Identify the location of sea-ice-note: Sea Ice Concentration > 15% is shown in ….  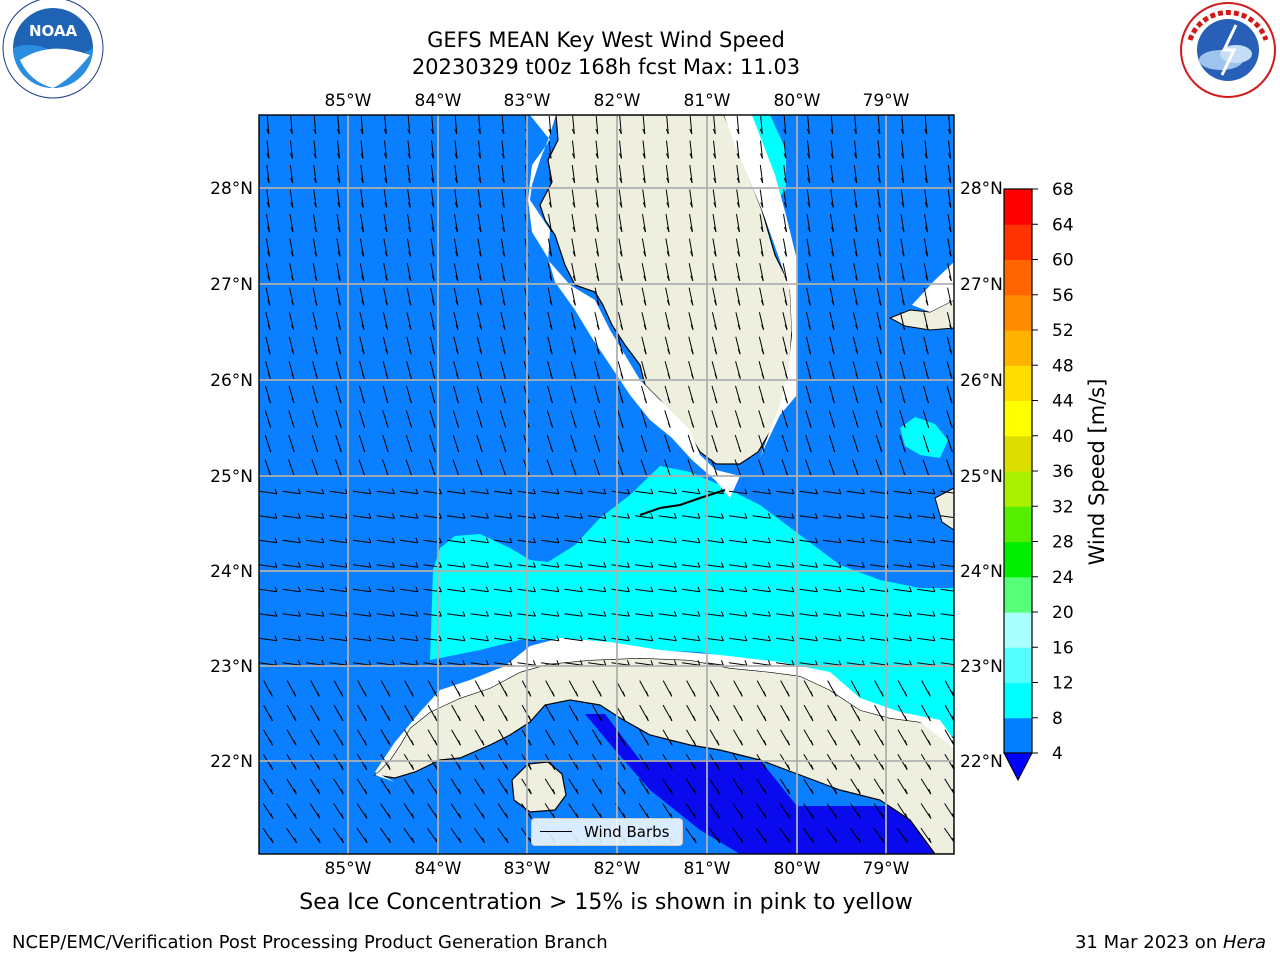
(606, 902).